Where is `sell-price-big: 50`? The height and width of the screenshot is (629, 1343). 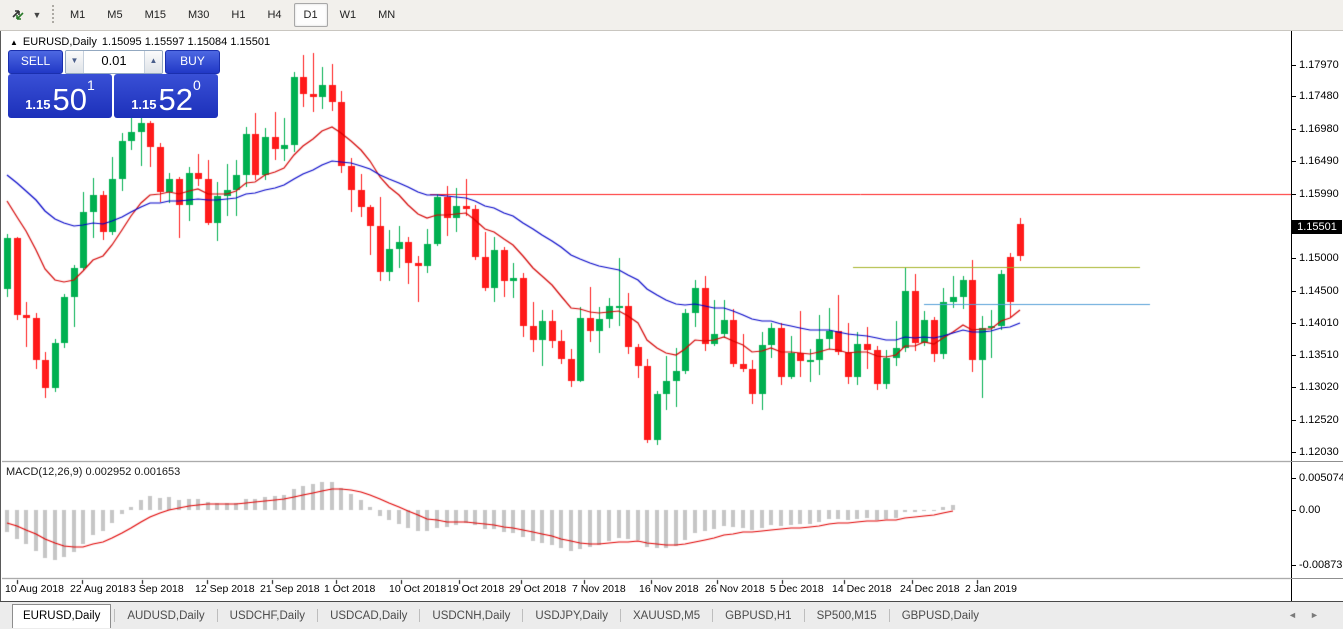
sell-price-big: 50 is located at coordinates (69, 99).